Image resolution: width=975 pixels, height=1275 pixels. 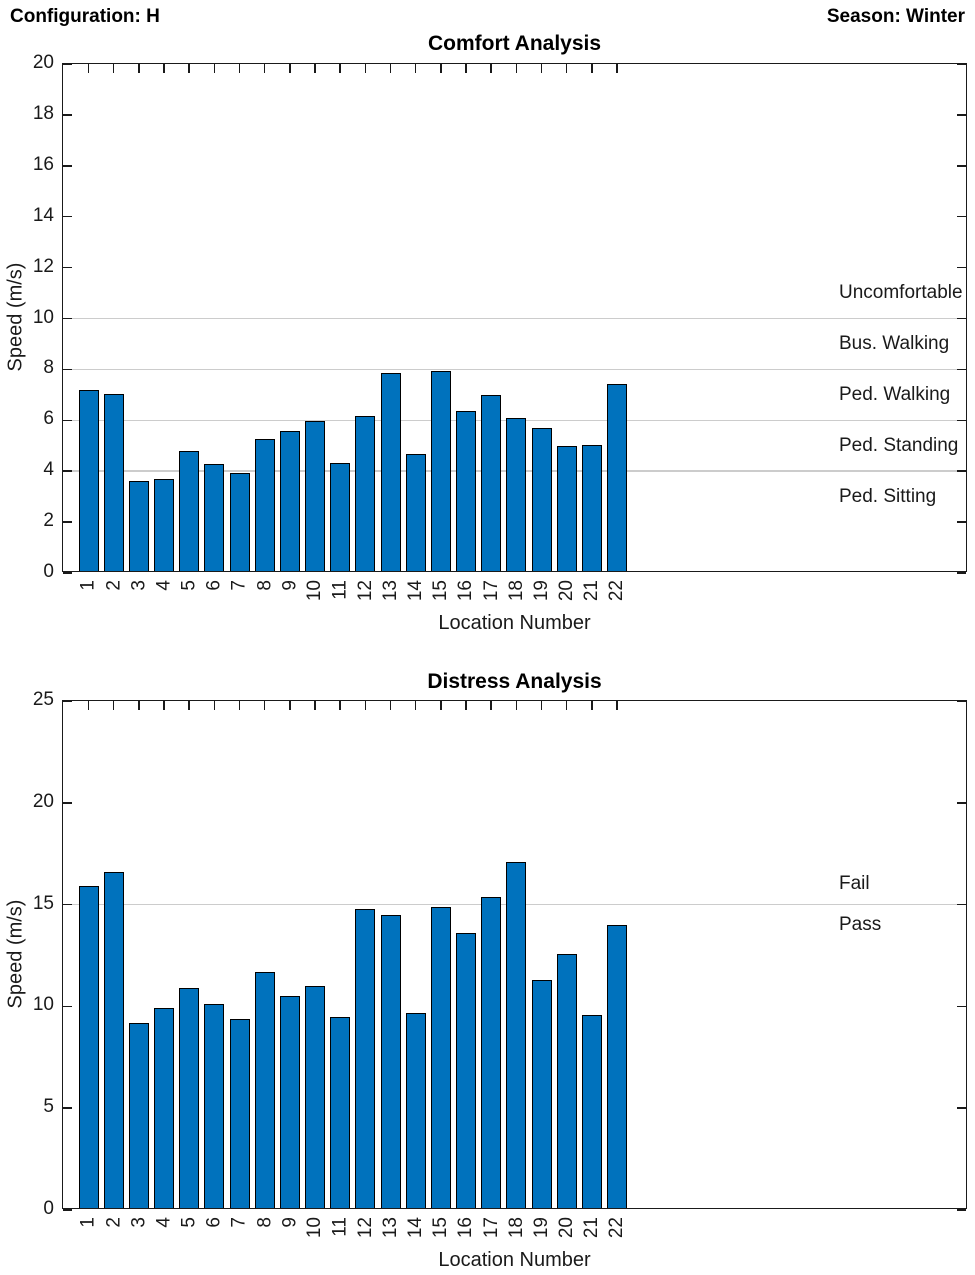 I want to click on x-tick-label: 12, so click(x=365, y=591).